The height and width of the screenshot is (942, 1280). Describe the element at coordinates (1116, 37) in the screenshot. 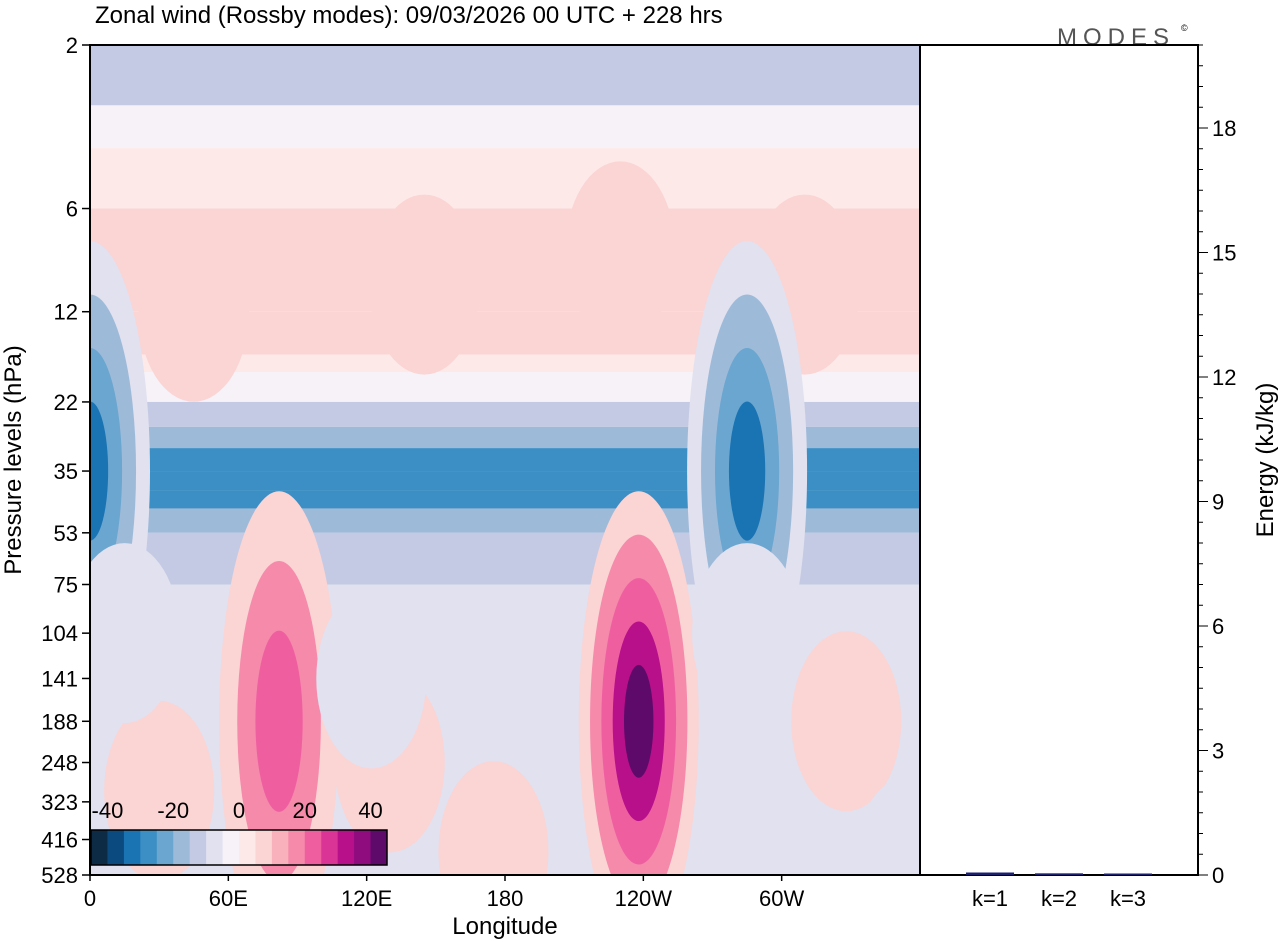

I see `modes-logo: MODES` at that location.